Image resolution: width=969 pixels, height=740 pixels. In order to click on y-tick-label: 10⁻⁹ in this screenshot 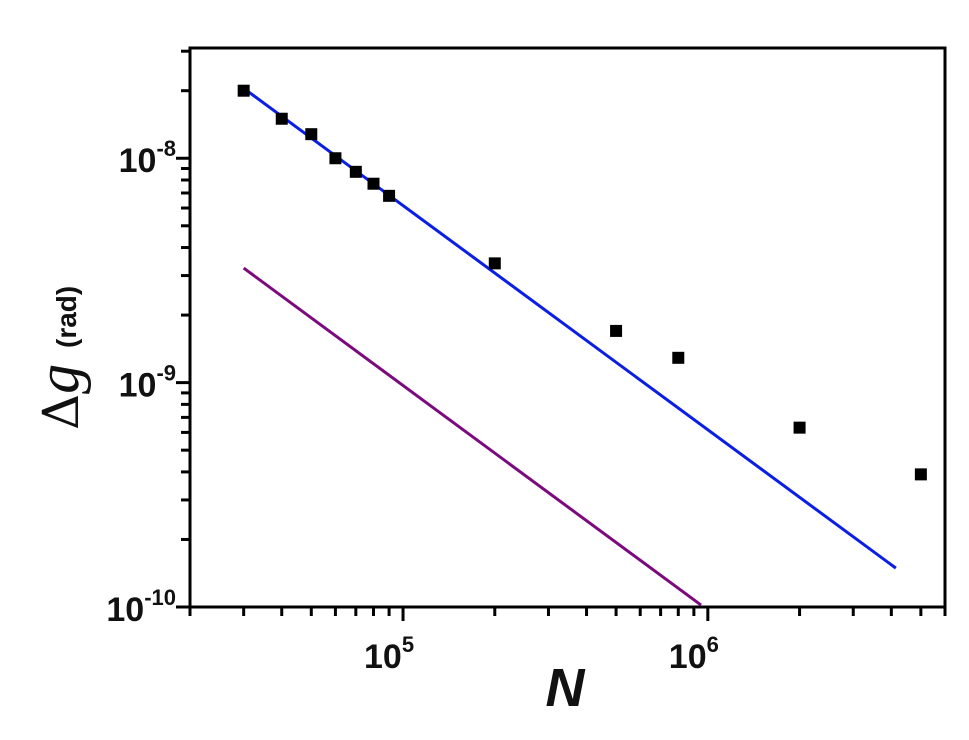, I will do `click(147, 383)`.